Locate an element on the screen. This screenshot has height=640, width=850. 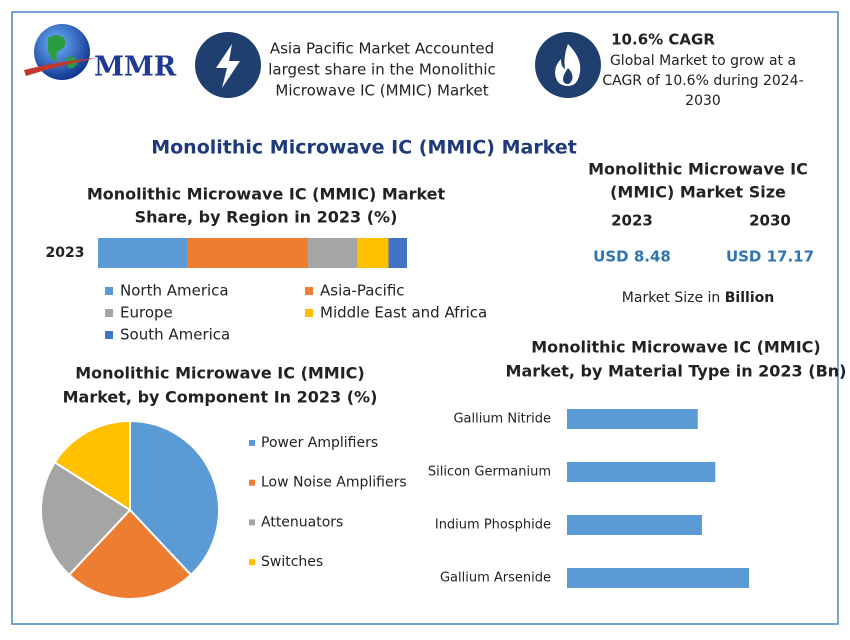
legend-label: Low Noise Amplifiers is located at coordinates (334, 483).